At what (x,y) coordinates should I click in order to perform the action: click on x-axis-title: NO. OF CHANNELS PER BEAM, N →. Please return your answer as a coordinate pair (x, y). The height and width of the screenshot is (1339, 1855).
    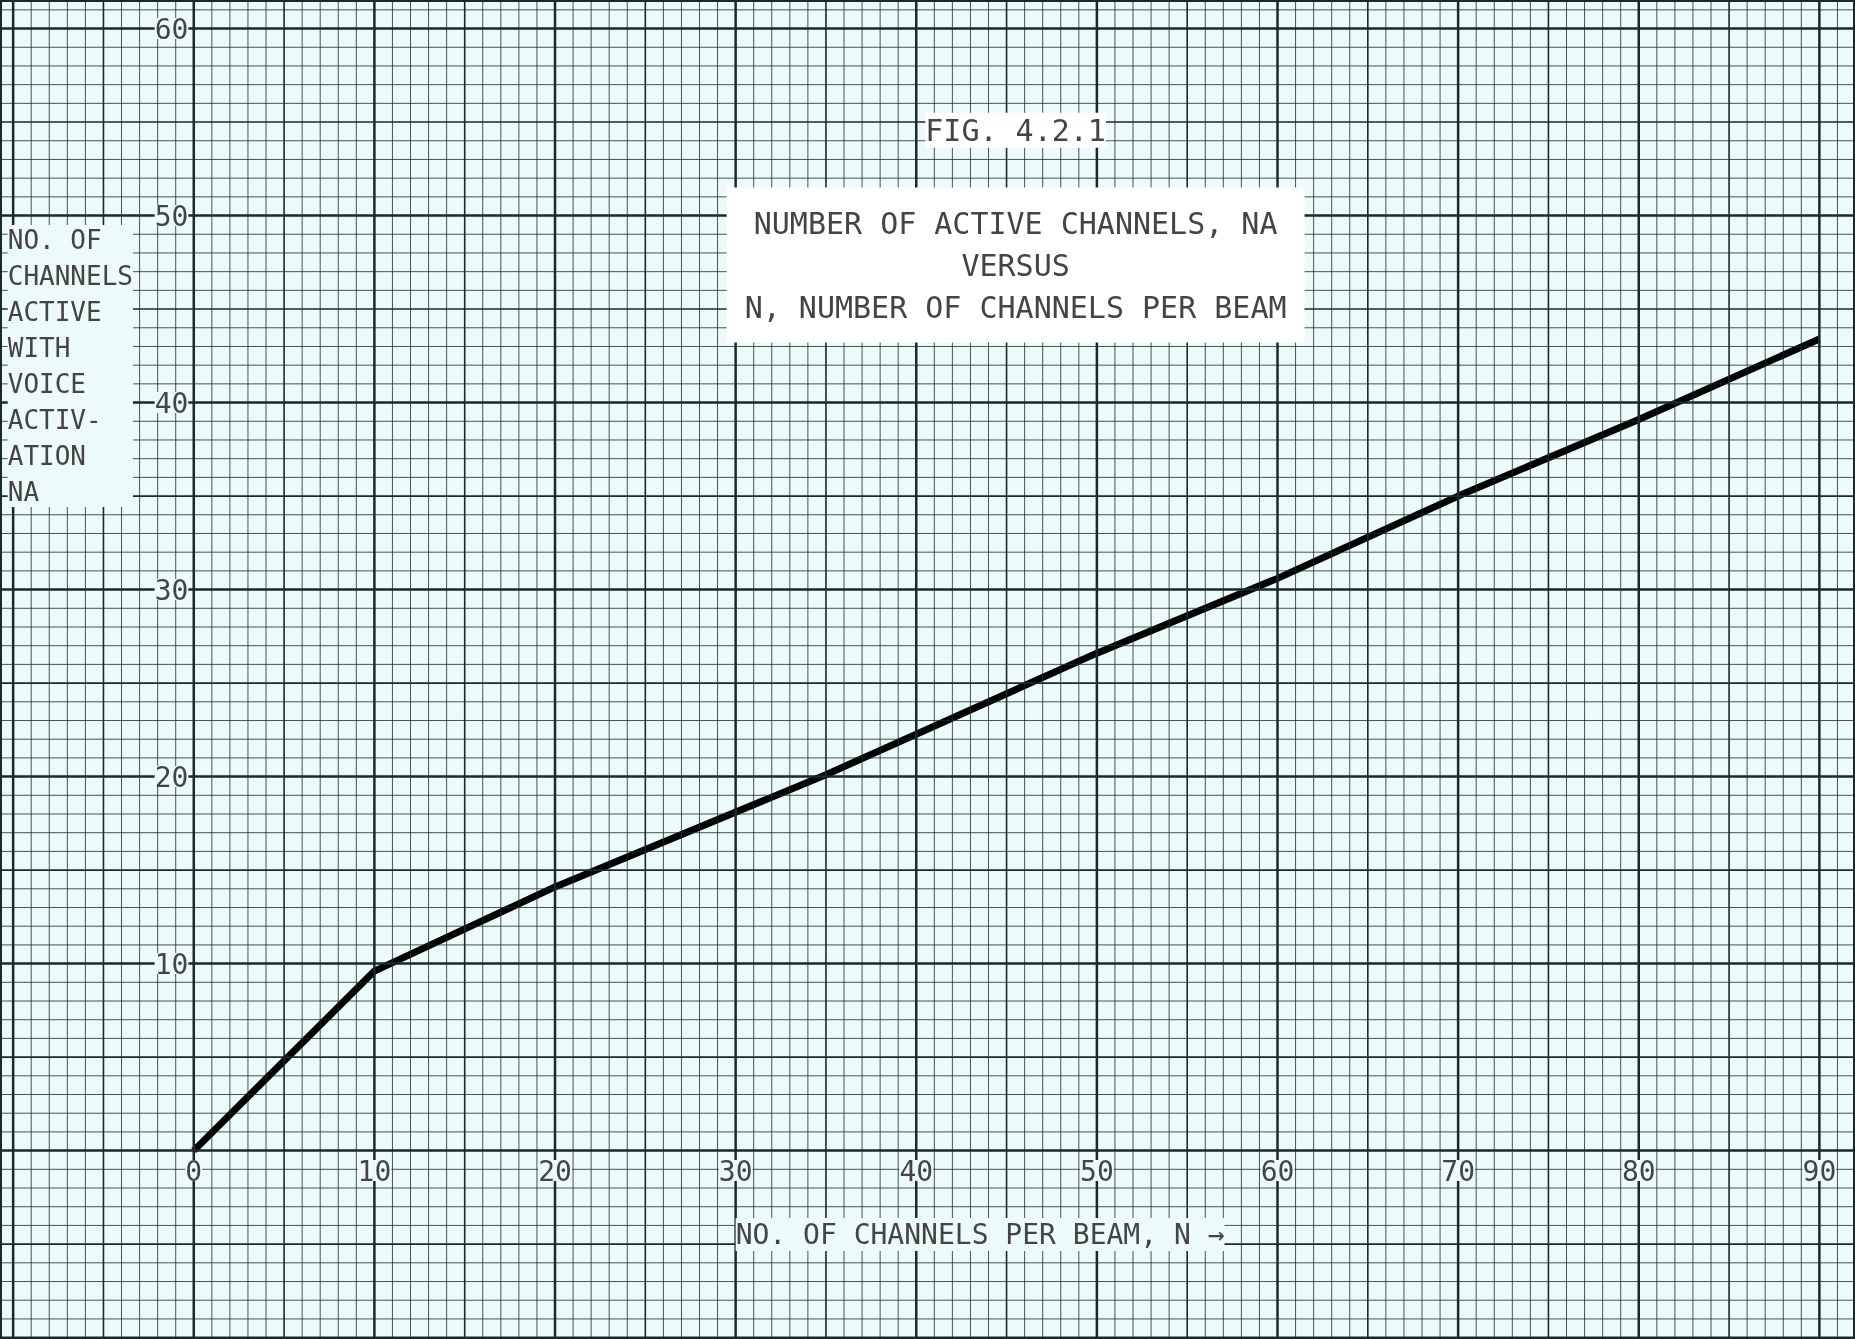
    Looking at the image, I should click on (980, 1234).